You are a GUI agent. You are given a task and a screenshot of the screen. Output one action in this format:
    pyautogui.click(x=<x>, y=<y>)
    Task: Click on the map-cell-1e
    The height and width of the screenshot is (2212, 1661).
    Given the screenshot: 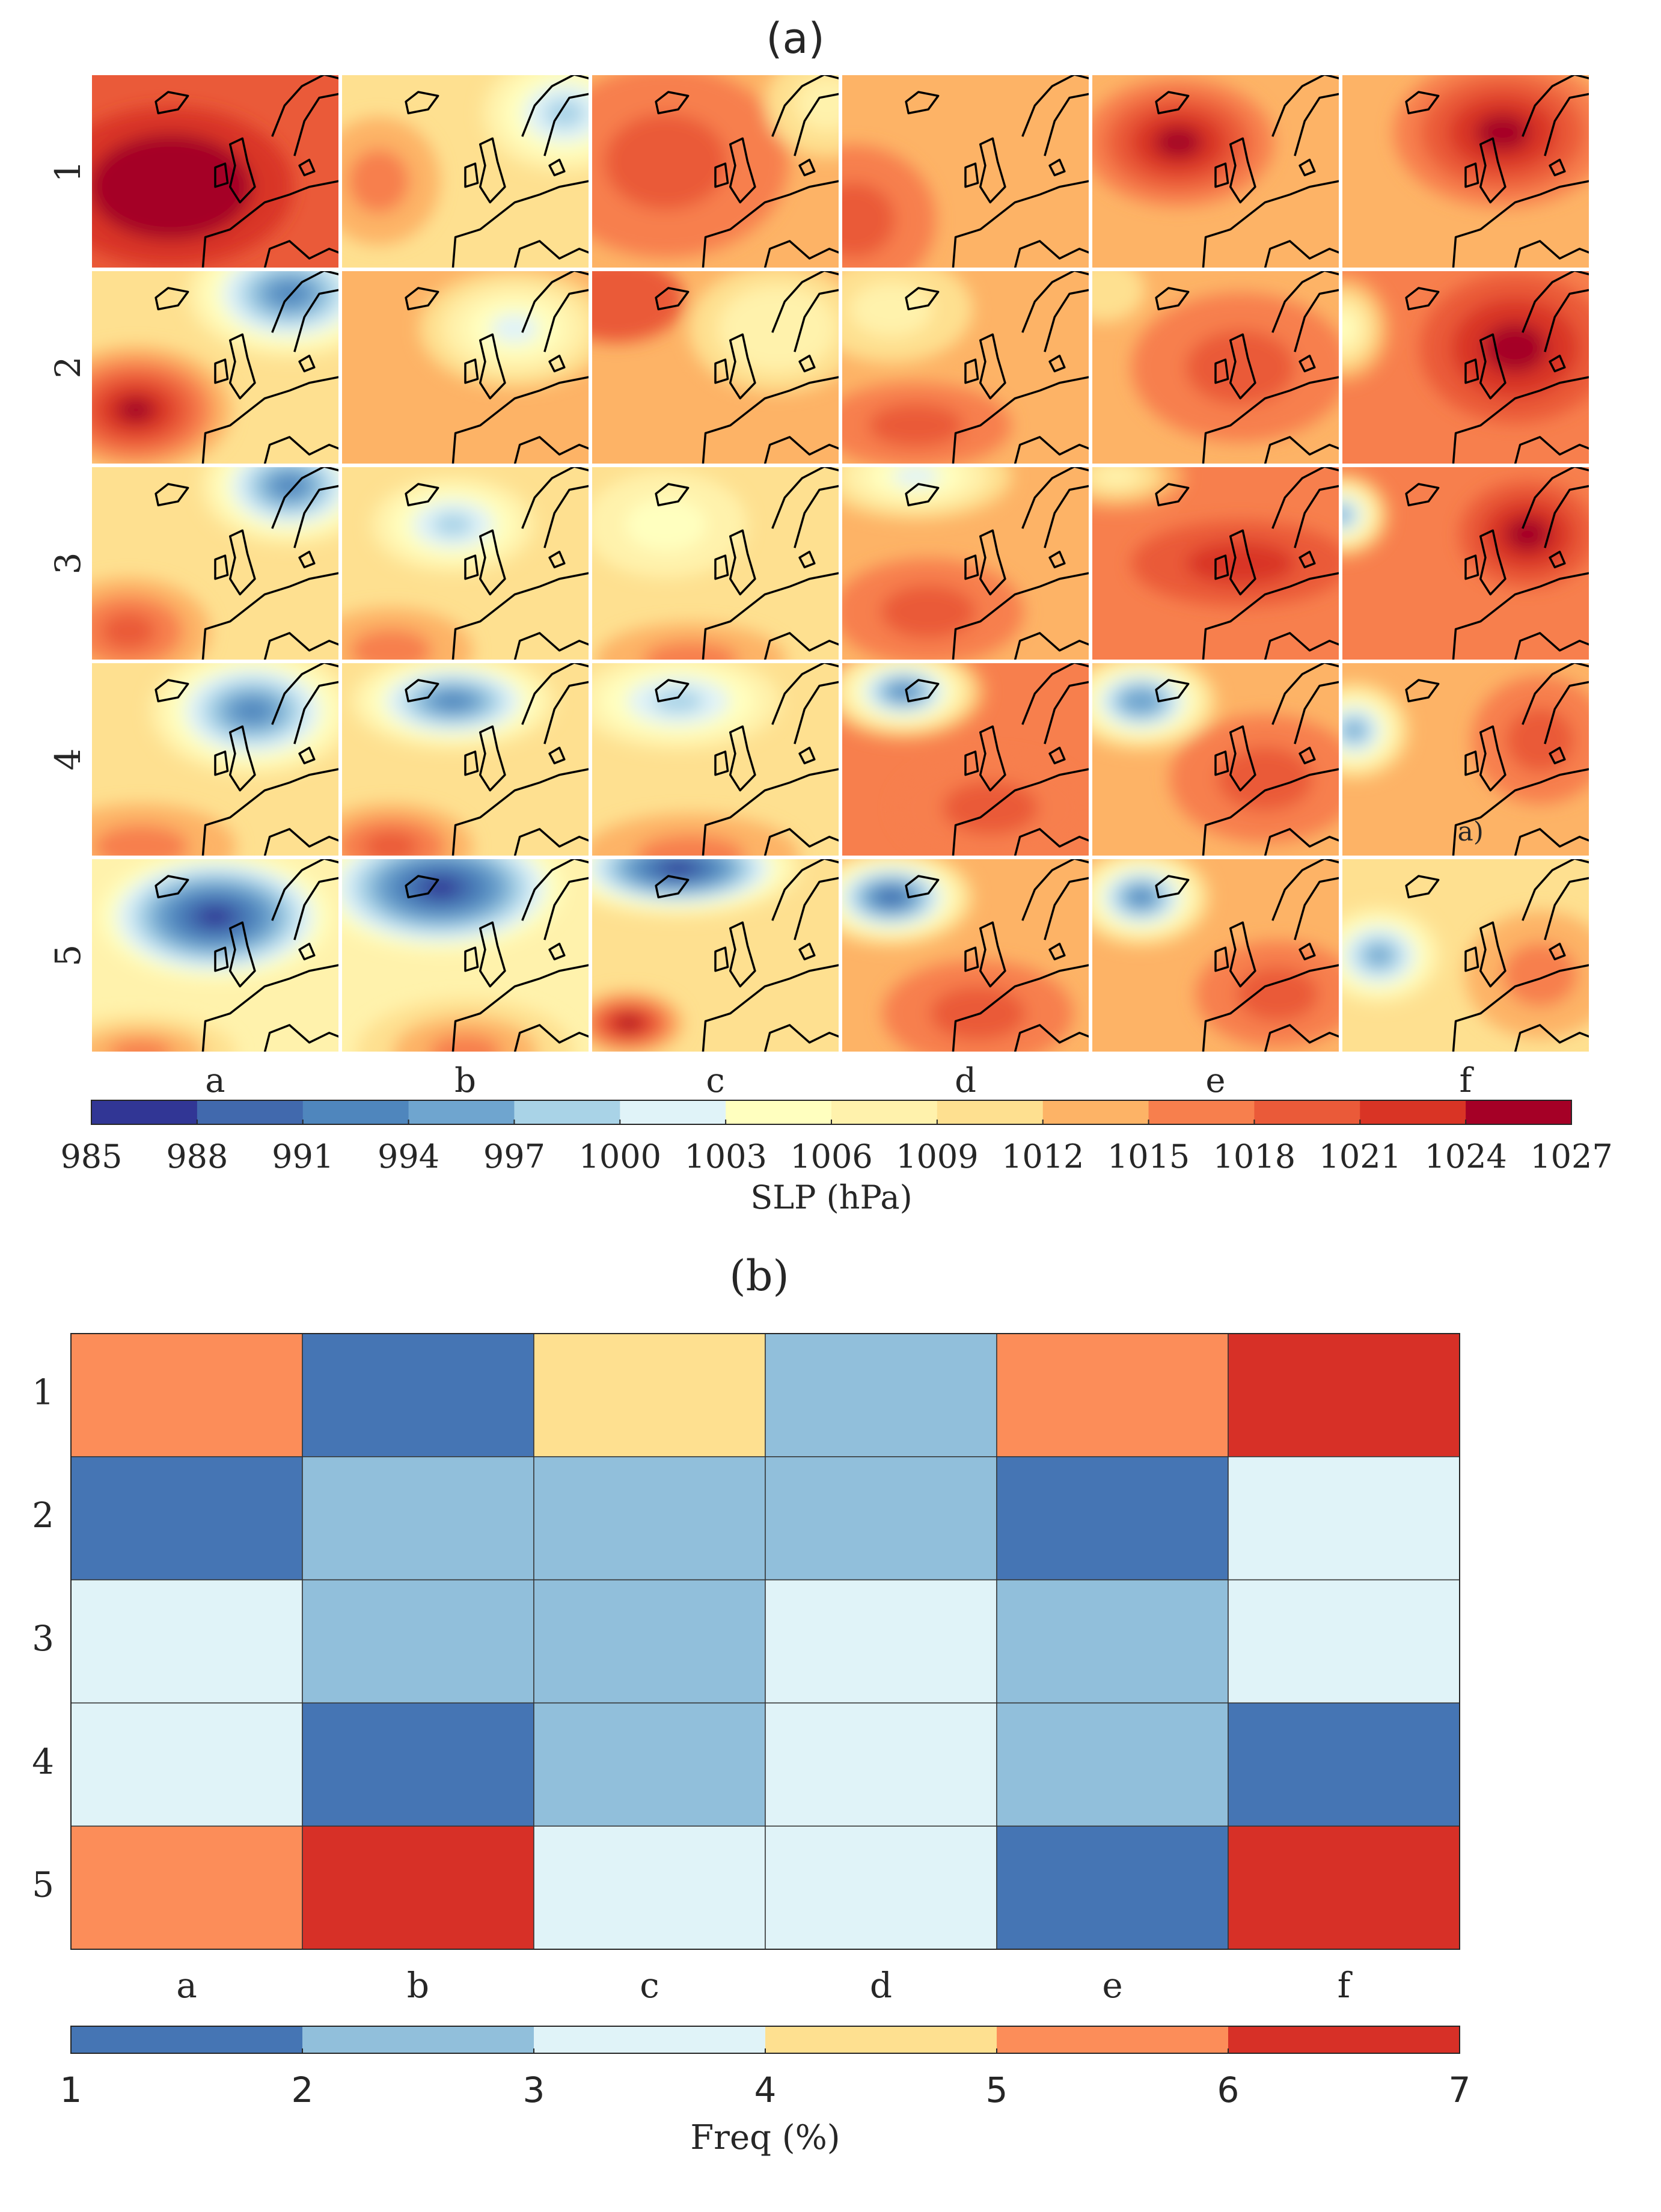 What is the action you would take?
    pyautogui.click(x=1215, y=172)
    